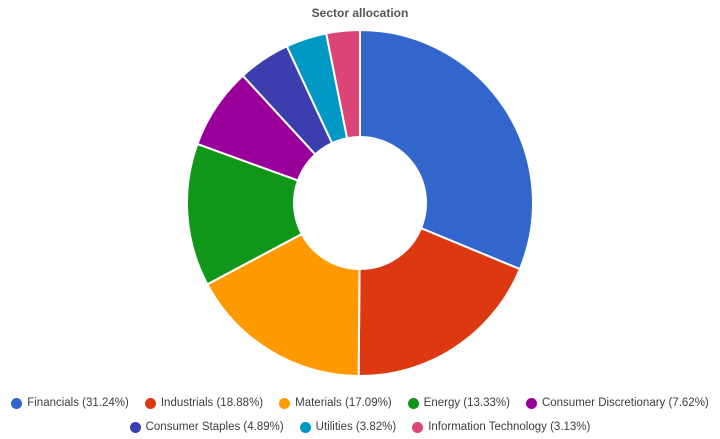  I want to click on legend-label: Consumer Discretionary (7.62%), so click(625, 403).